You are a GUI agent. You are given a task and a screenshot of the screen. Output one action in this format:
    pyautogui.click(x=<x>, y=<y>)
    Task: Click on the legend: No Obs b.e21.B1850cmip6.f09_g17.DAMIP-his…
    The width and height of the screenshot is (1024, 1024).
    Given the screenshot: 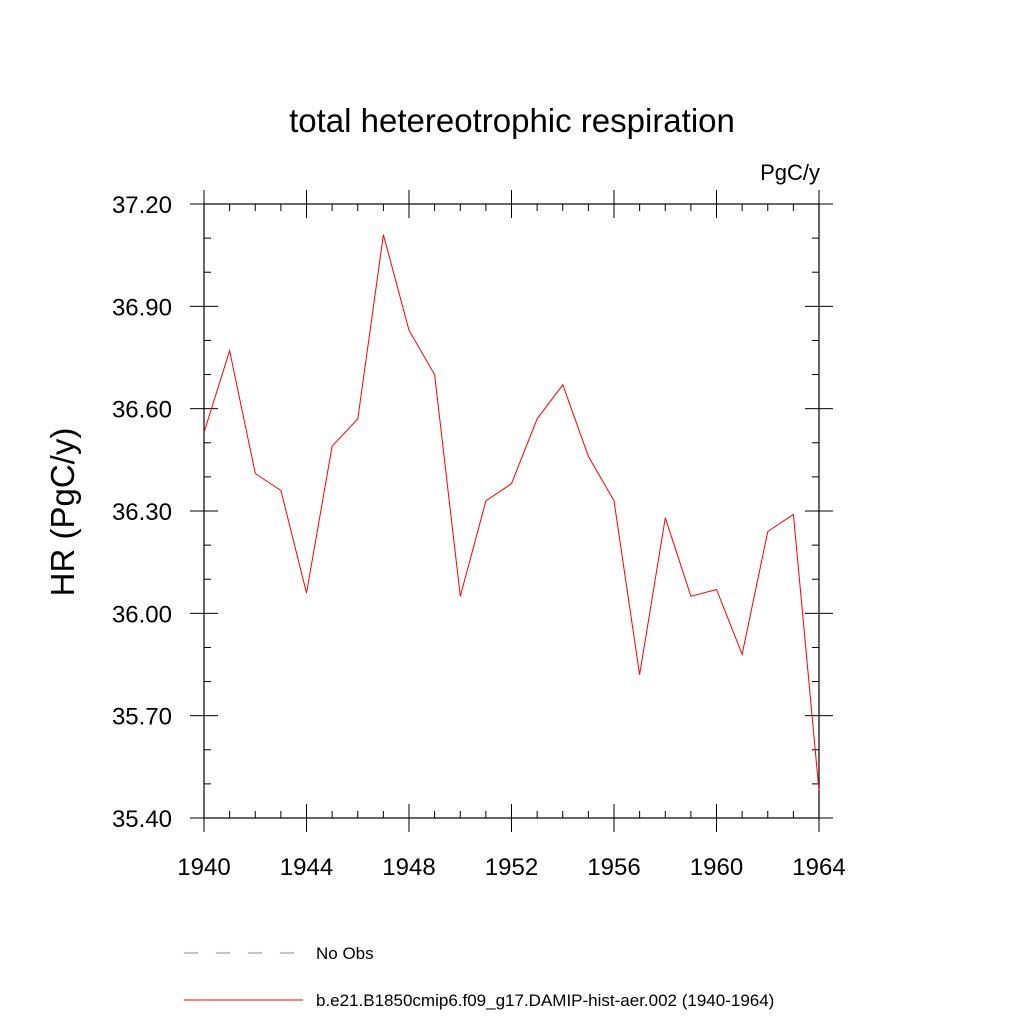 What is the action you would take?
    pyautogui.click(x=479, y=977)
    